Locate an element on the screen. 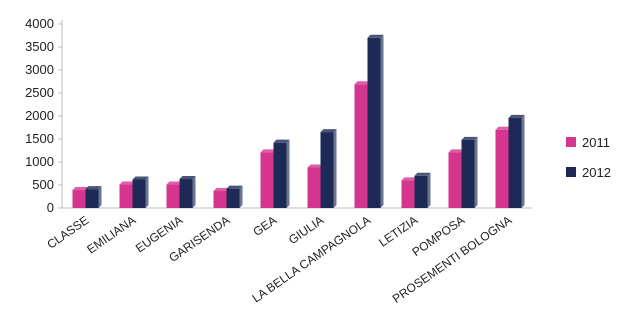  bar-2012-la-bella-campagnola is located at coordinates (374, 122).